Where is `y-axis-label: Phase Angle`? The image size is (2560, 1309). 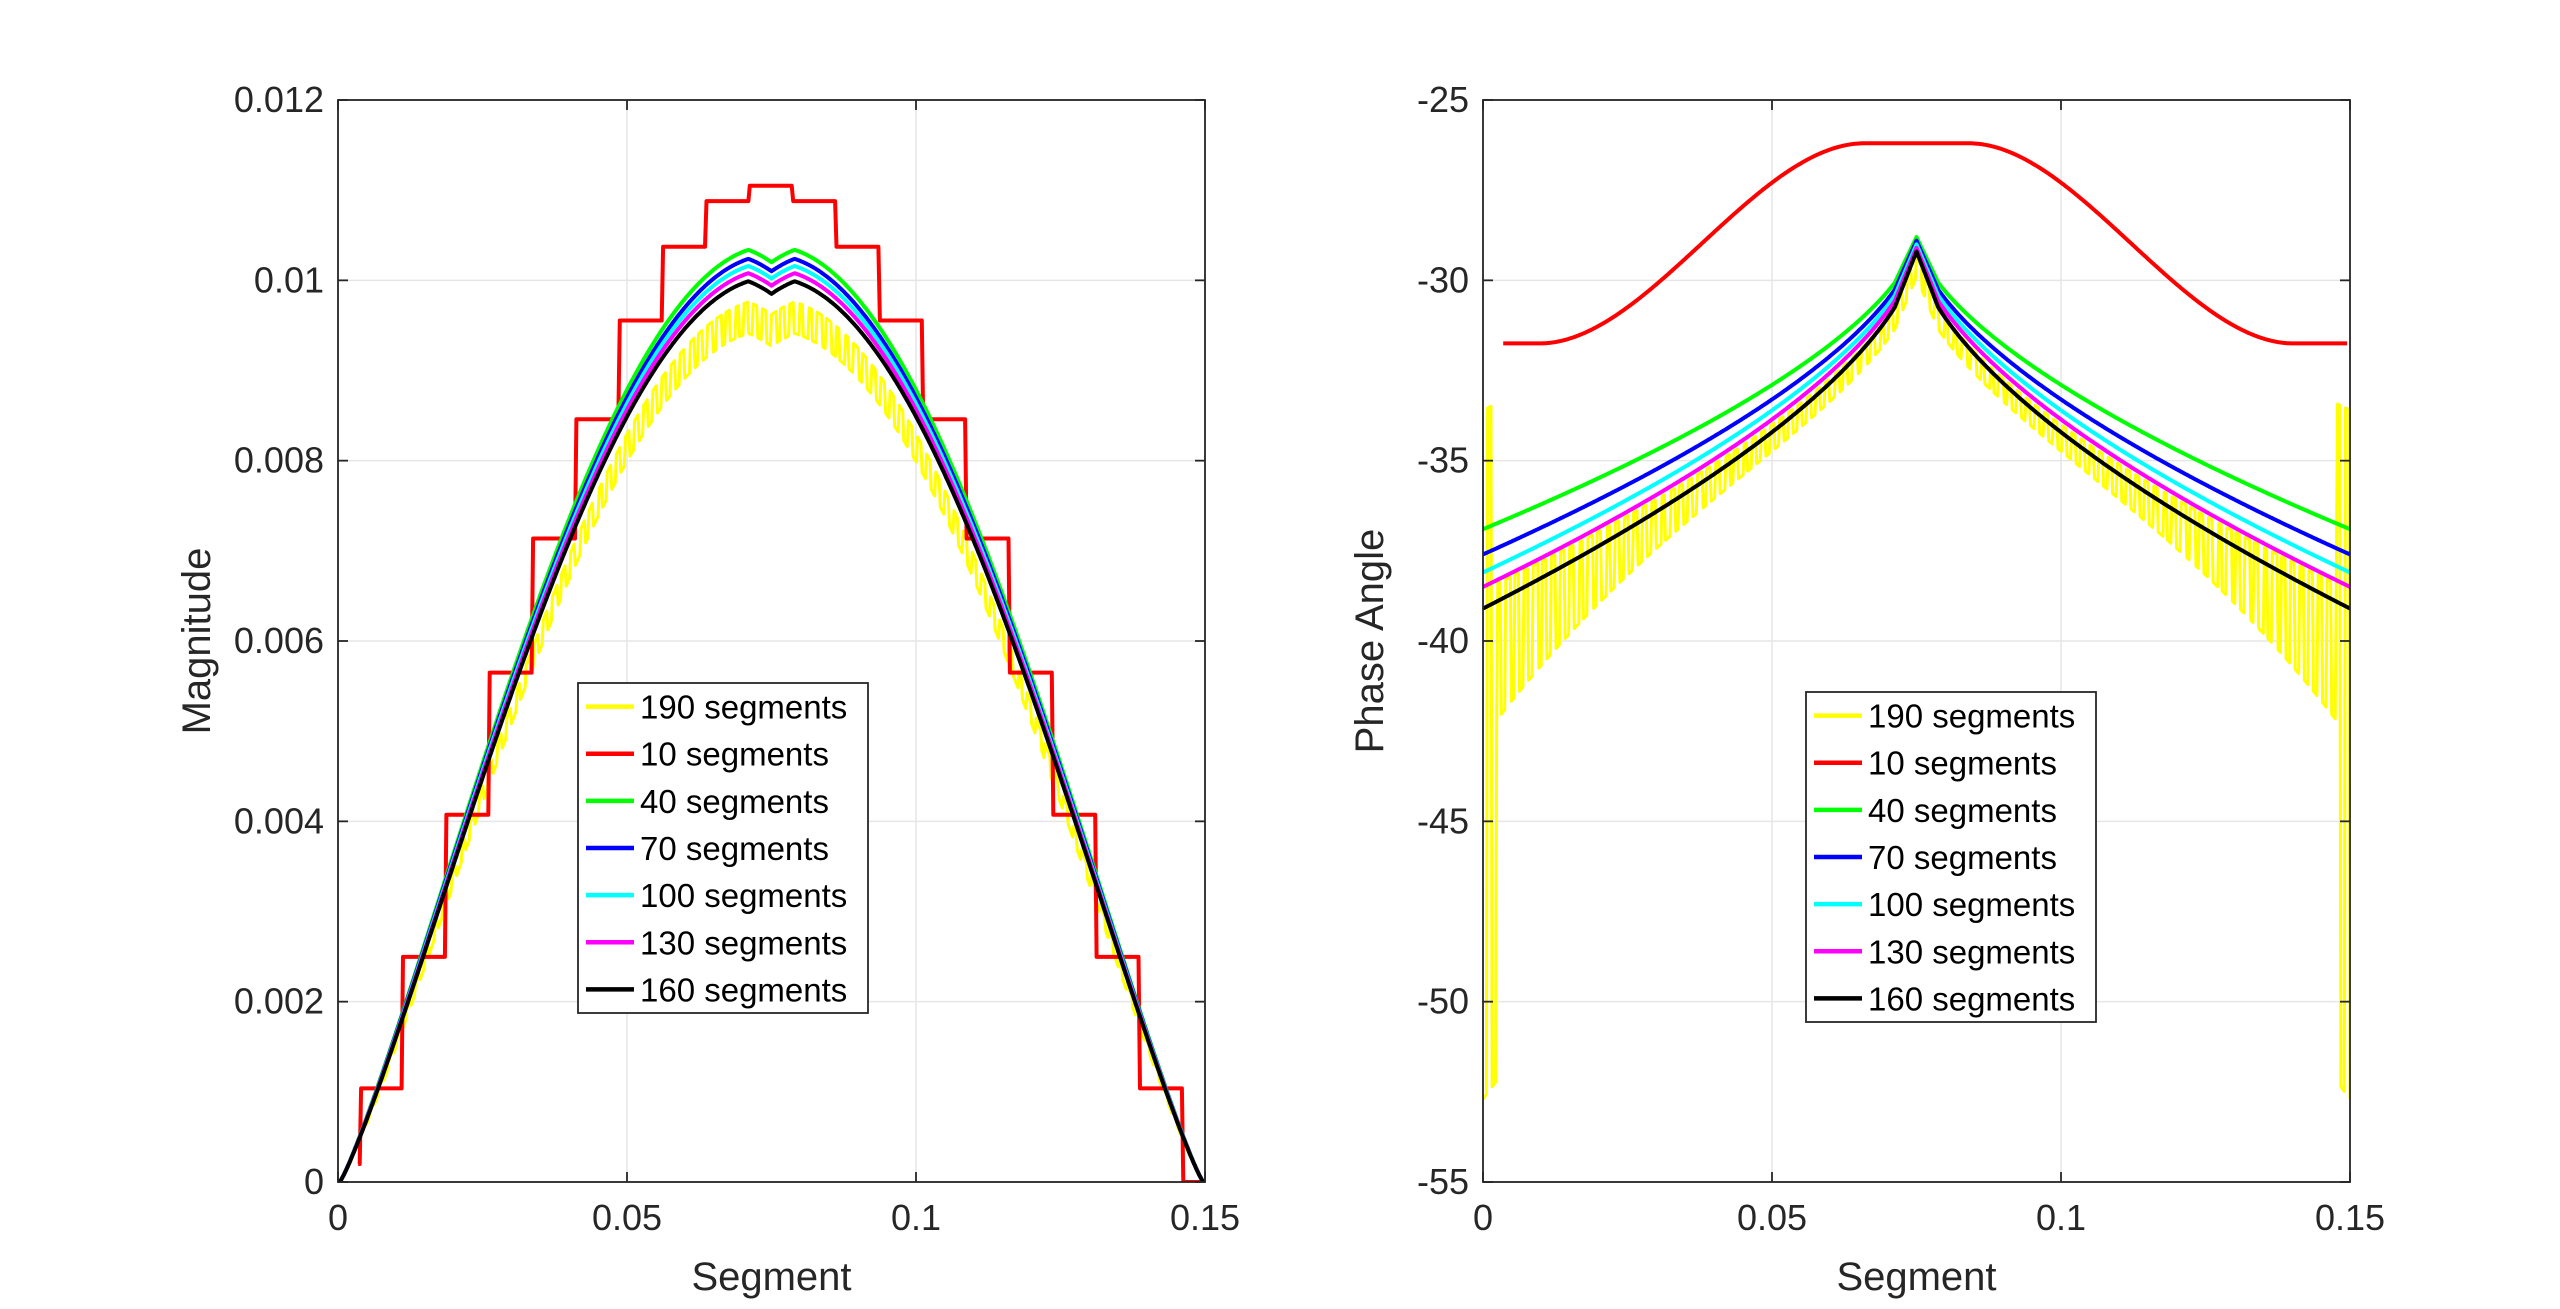
y-axis-label: Phase Angle is located at coordinates (1370, 641).